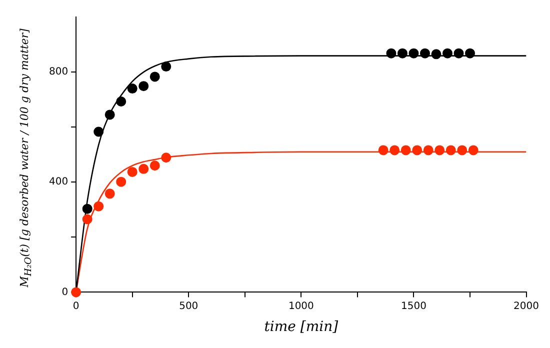 The image size is (550, 348). I want to click on y-tick-label: 400, so click(58, 182).